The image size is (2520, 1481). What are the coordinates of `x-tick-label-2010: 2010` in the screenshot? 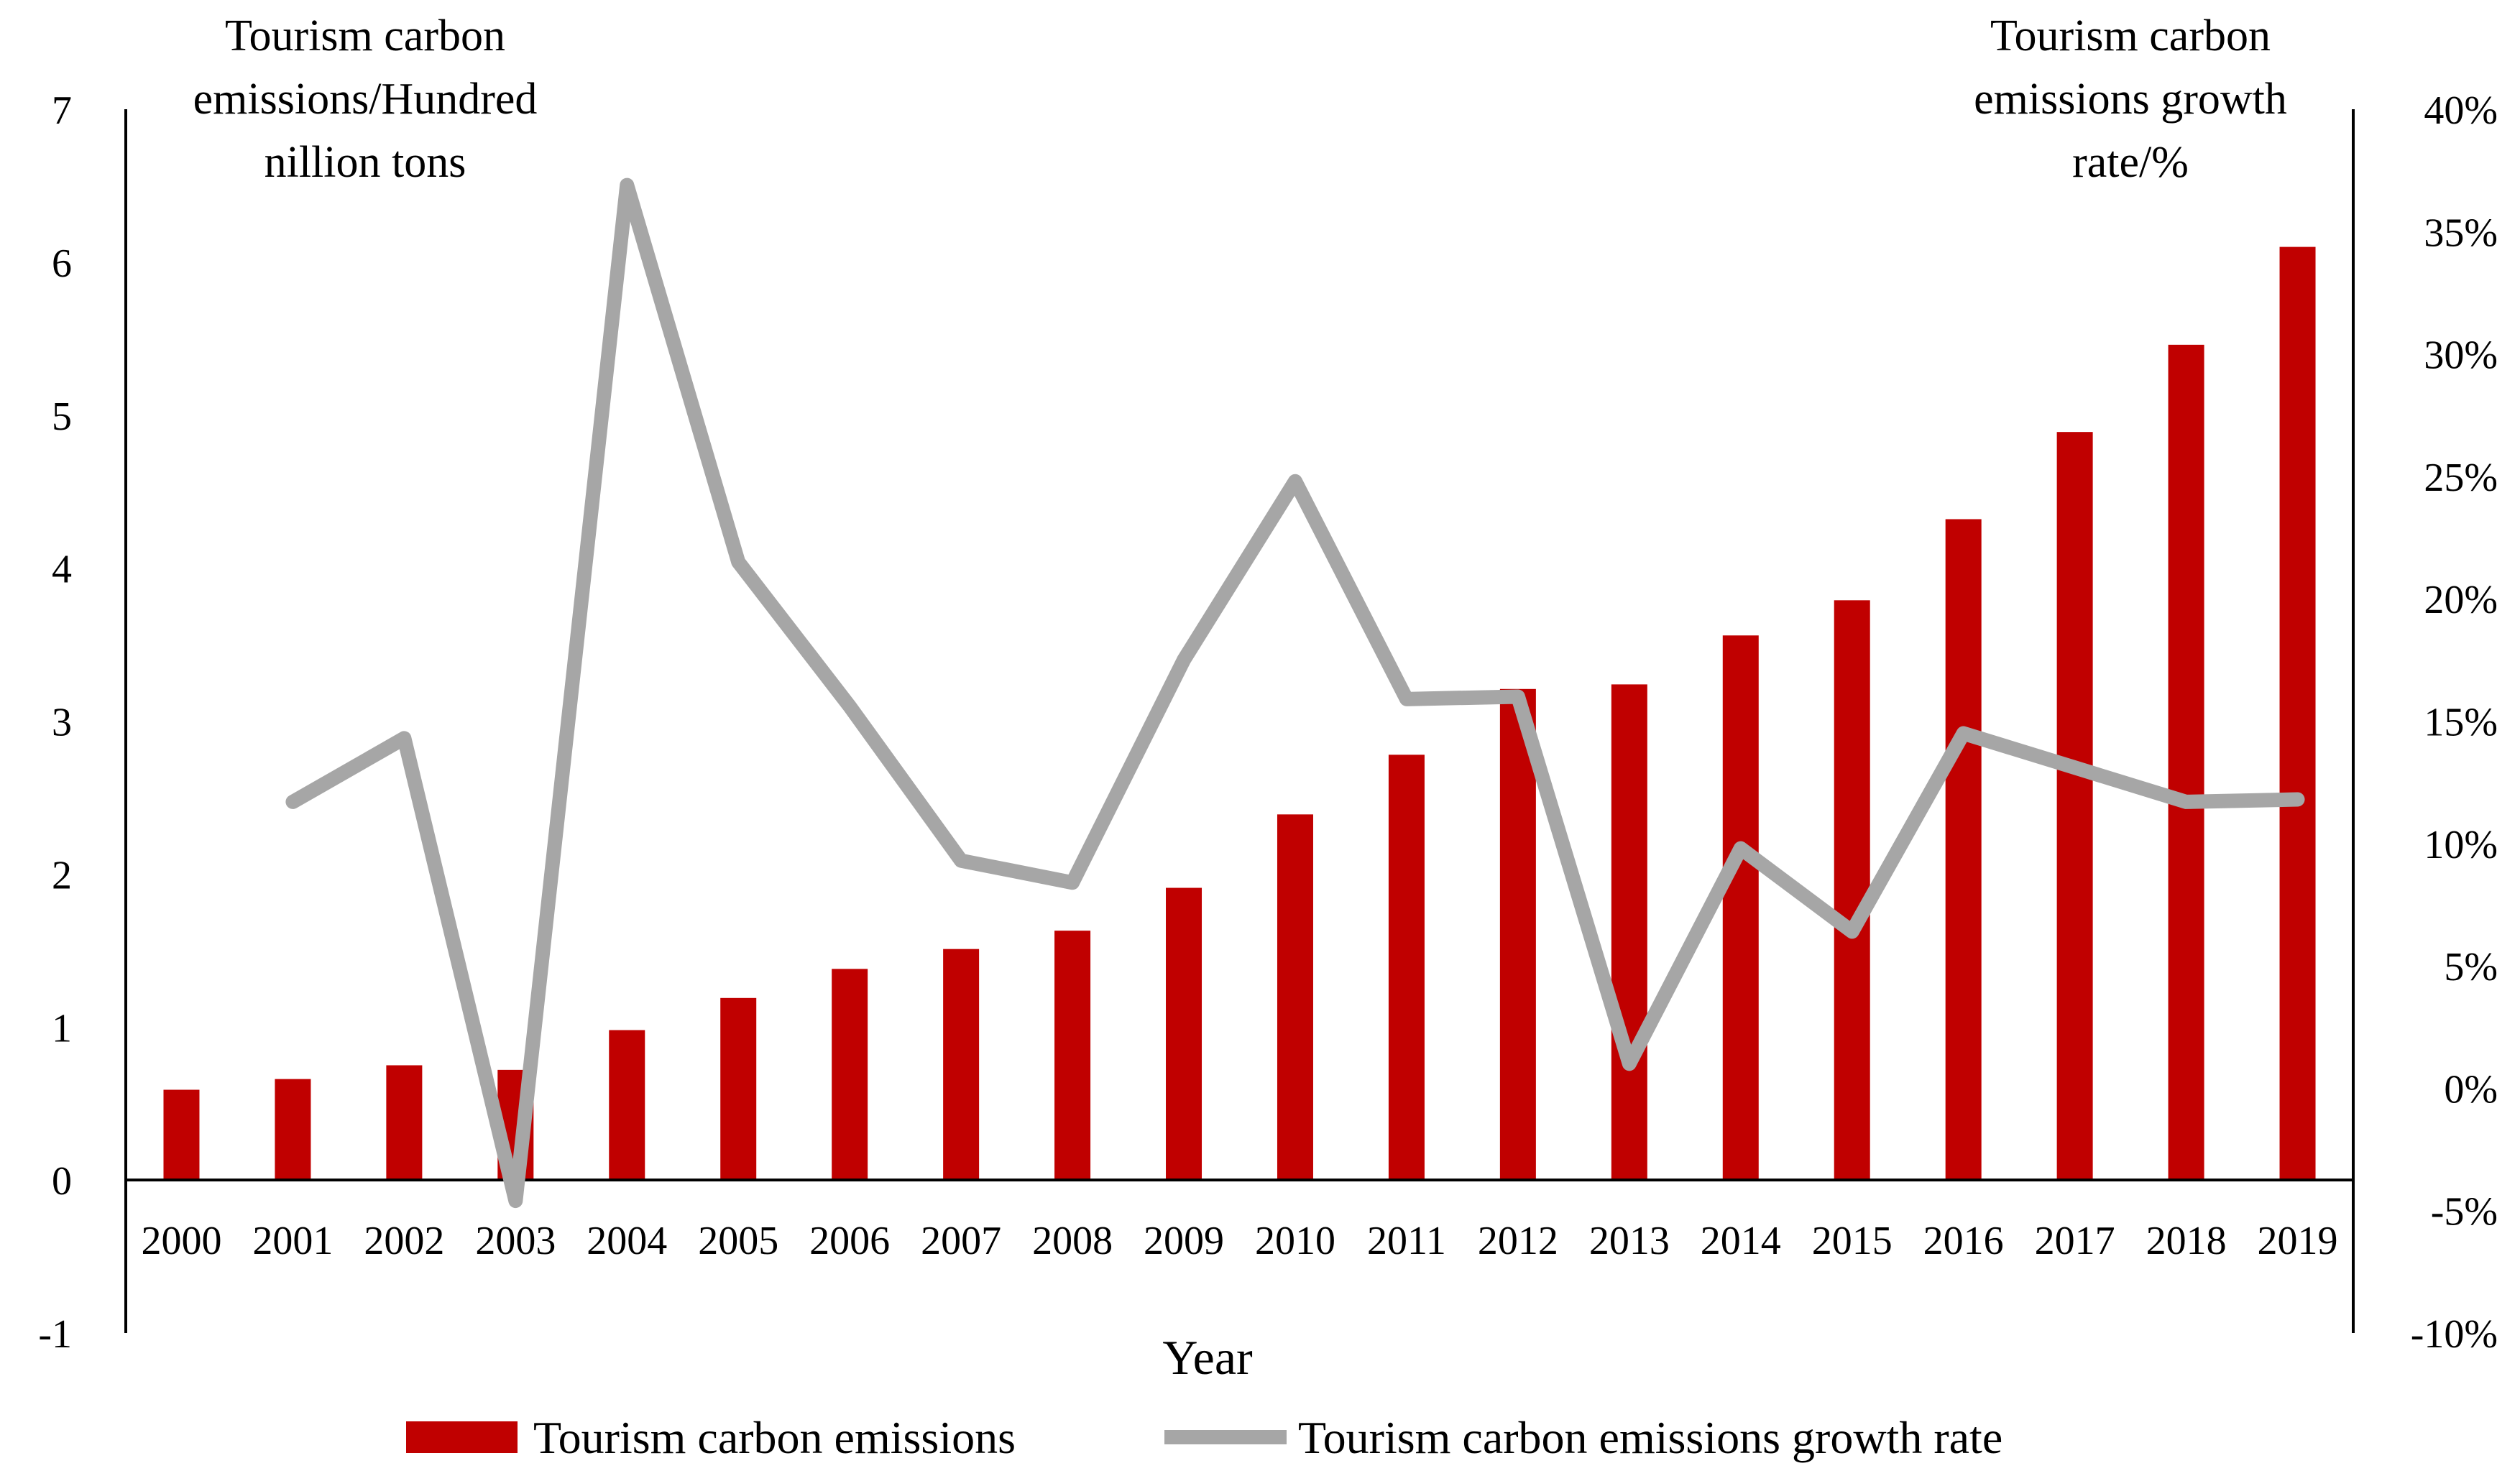 It's located at (1295, 1241).